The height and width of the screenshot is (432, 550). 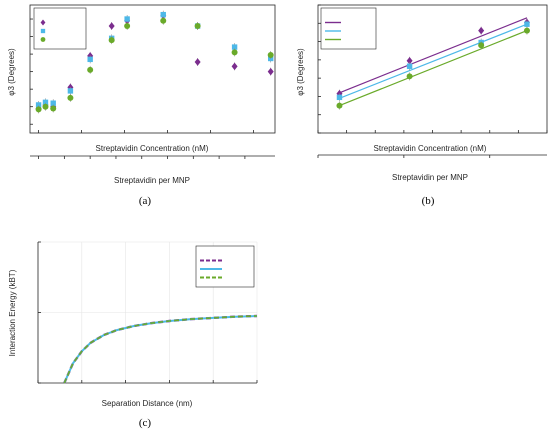 I want to click on panel-caption: (a), so click(x=145, y=201).